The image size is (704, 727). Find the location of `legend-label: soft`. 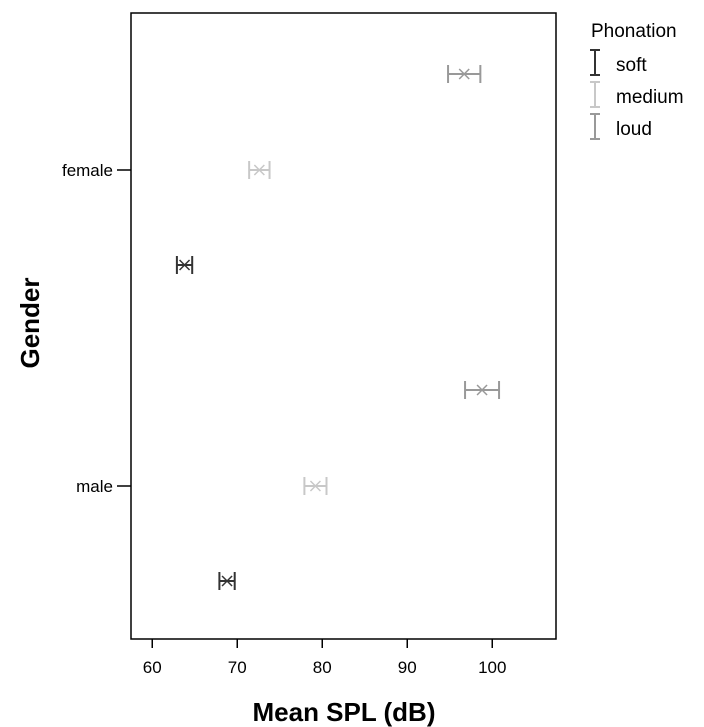

legend-label: soft is located at coordinates (631, 65).